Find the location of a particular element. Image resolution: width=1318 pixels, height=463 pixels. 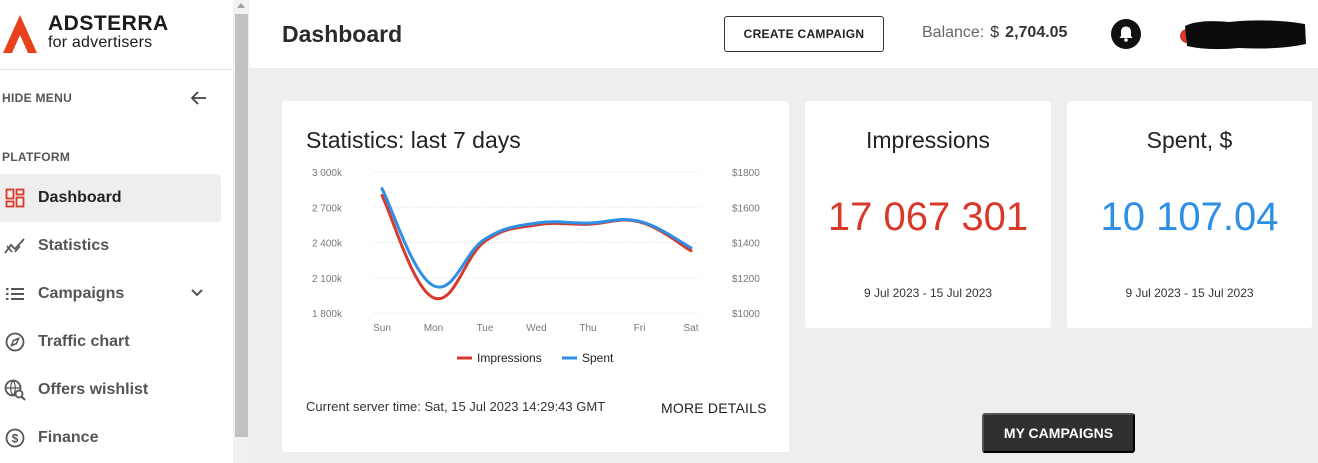

more-details-link: MORE DETAILS is located at coordinates (714, 408).